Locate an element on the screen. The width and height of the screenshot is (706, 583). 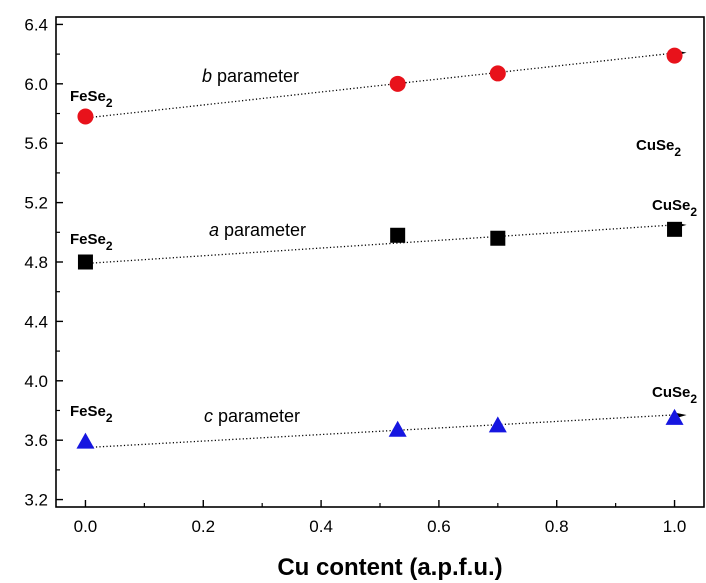
series-label-a: a parameter is located at coordinates (257, 230).